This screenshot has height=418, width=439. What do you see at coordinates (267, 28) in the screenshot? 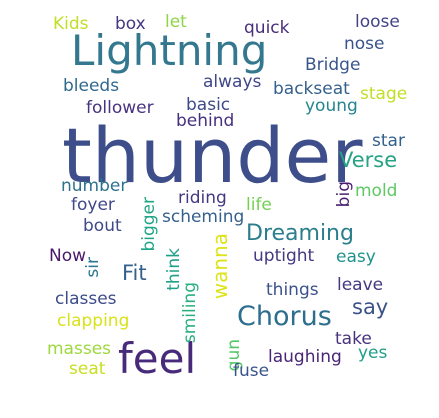
I see `word-quick: quick` at bounding box center [267, 28].